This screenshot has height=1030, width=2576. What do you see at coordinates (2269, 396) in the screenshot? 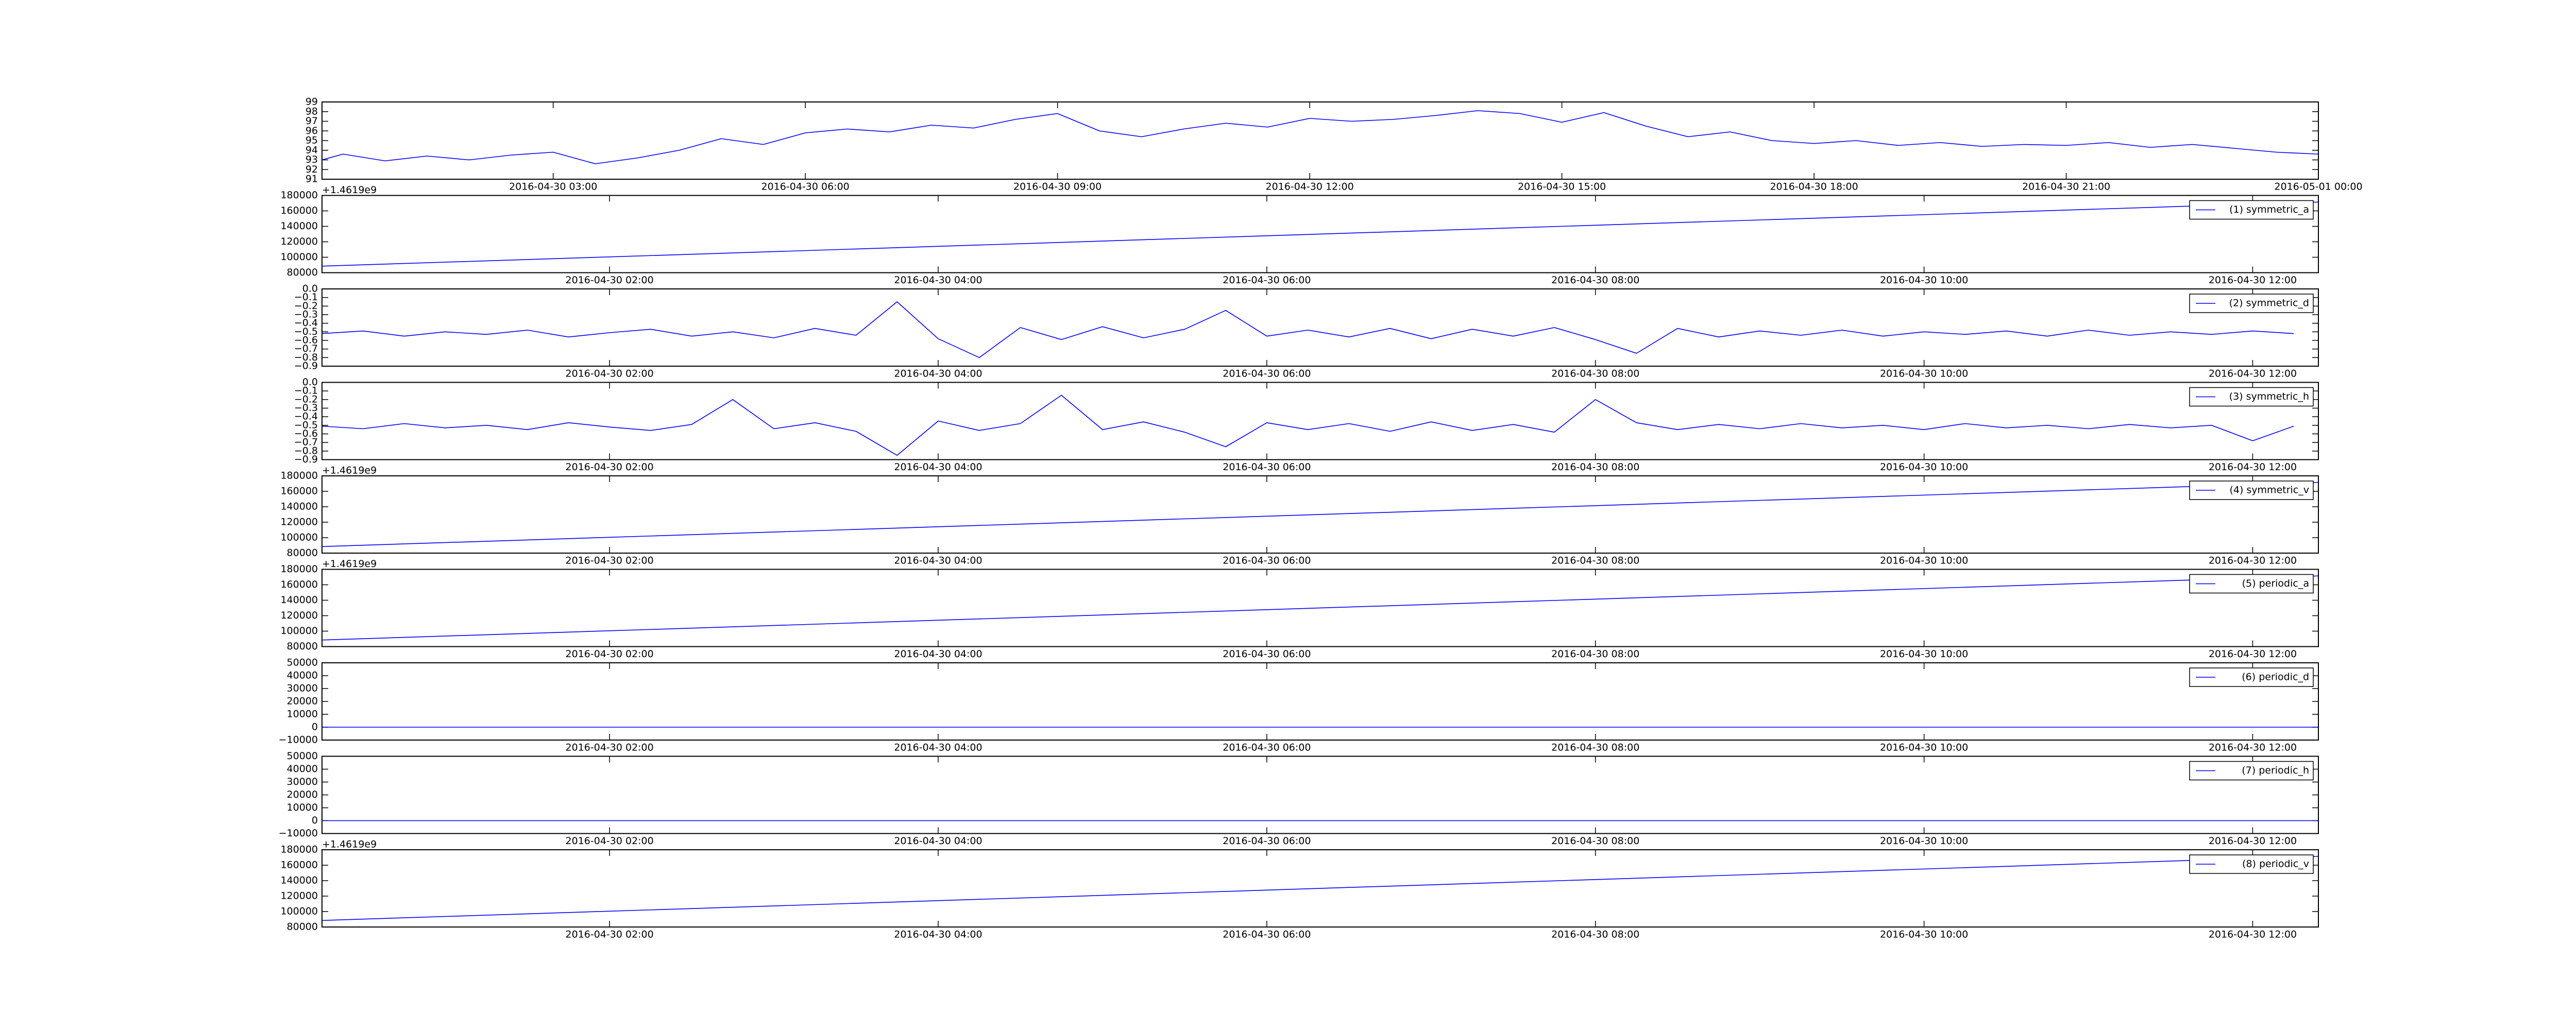
I see `legend-label: (3) symmetric_h` at bounding box center [2269, 396].